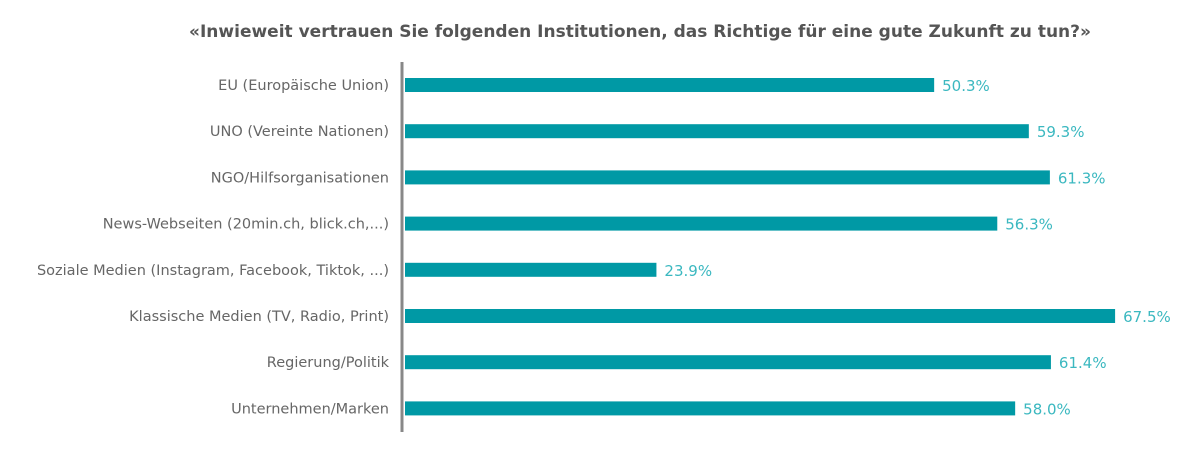  Describe the element at coordinates (310, 409) in the screenshot. I see `category-label: Unternehmen/Marken` at that location.